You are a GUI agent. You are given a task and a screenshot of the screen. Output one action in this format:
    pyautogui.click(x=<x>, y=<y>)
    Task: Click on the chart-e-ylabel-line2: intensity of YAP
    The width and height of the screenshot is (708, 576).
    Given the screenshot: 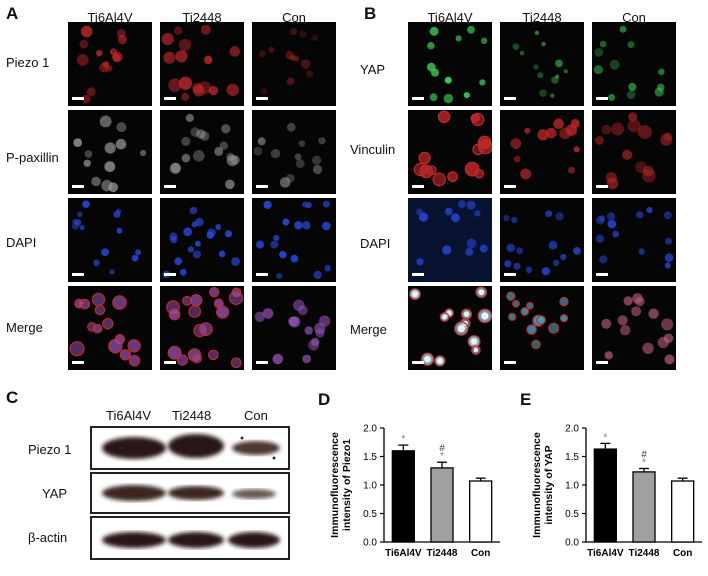 What is the action you would take?
    pyautogui.click(x=549, y=484)
    